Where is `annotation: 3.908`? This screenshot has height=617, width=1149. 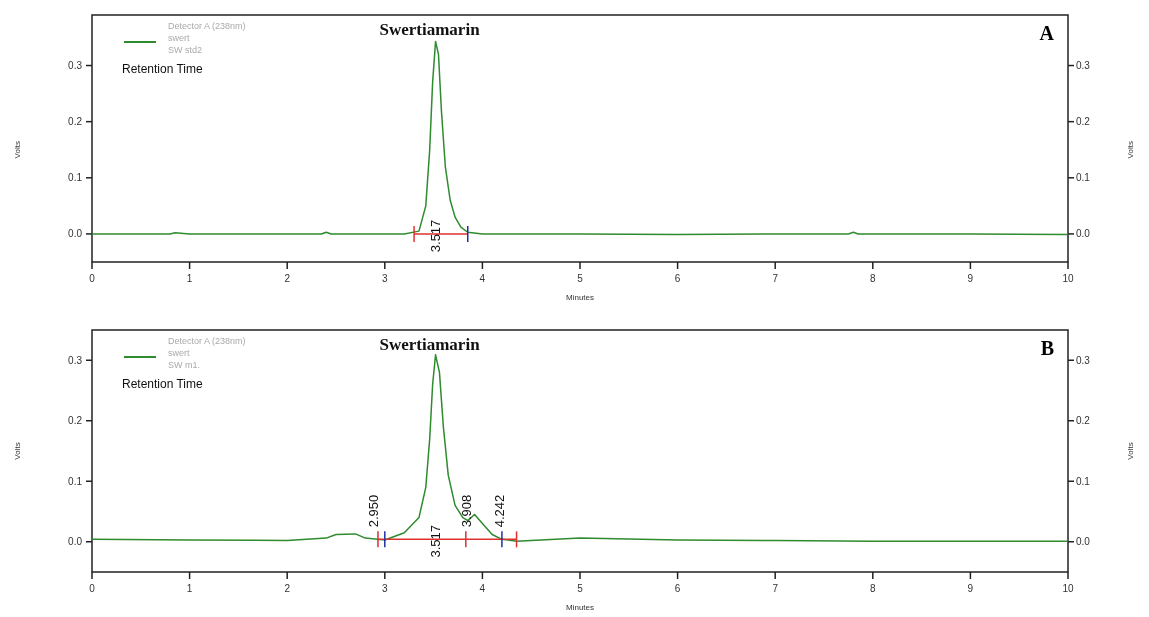 annotation: 3.908 is located at coordinates (467, 511).